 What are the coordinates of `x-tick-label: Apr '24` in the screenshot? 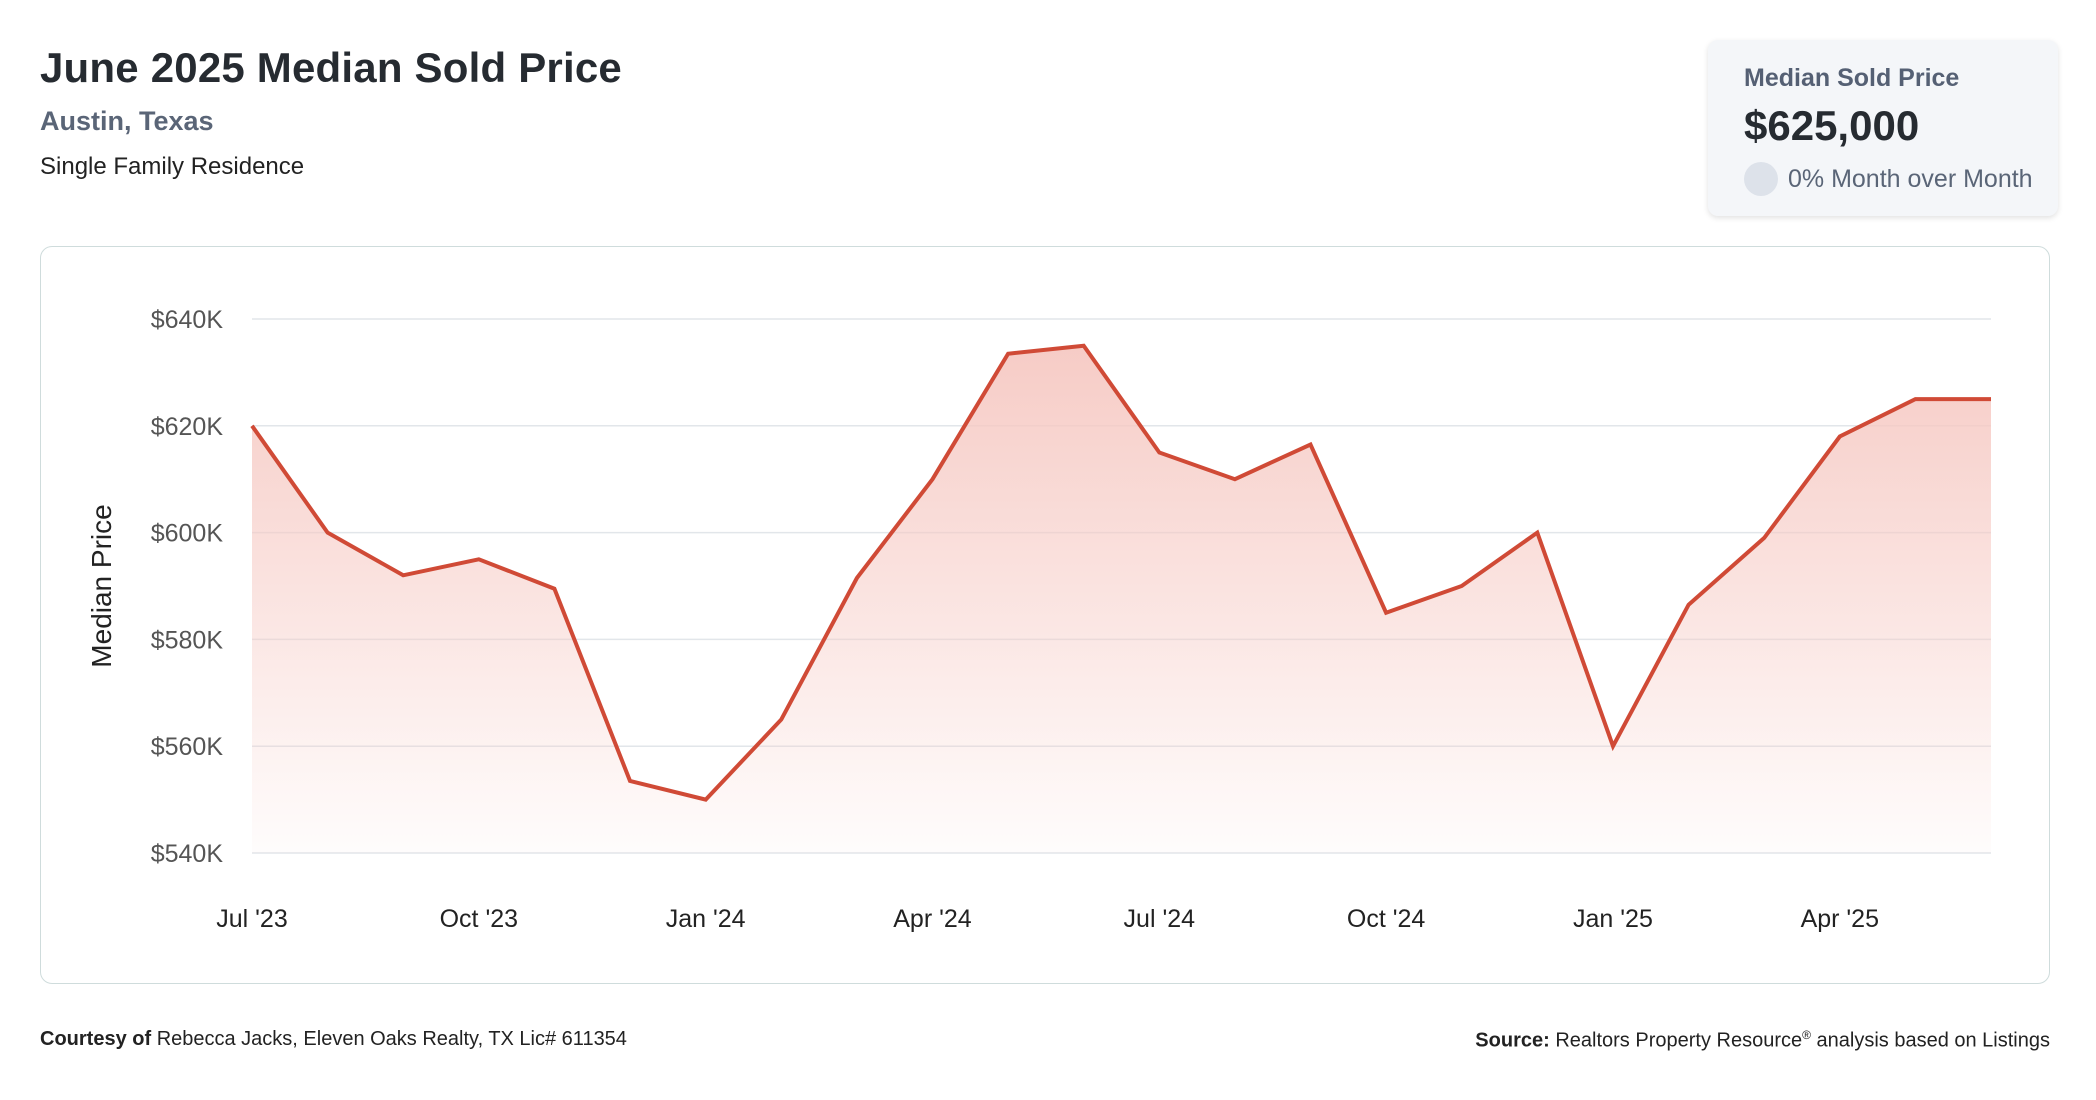 It's located at (932, 919).